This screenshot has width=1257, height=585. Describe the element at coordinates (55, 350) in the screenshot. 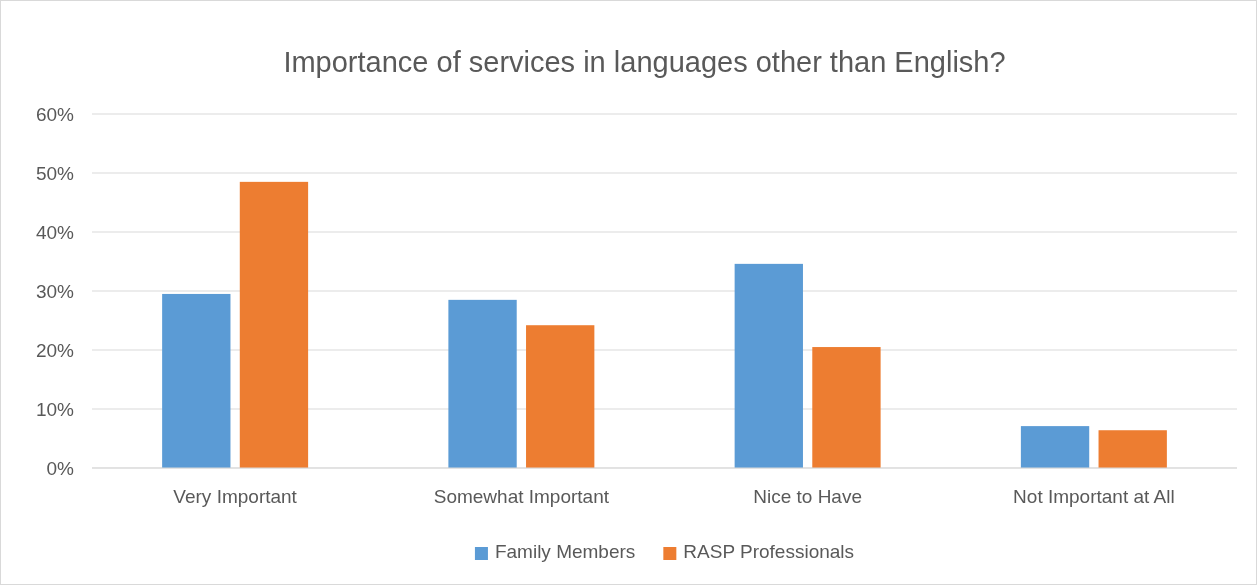

I see `y-tick-label: 20%` at that location.